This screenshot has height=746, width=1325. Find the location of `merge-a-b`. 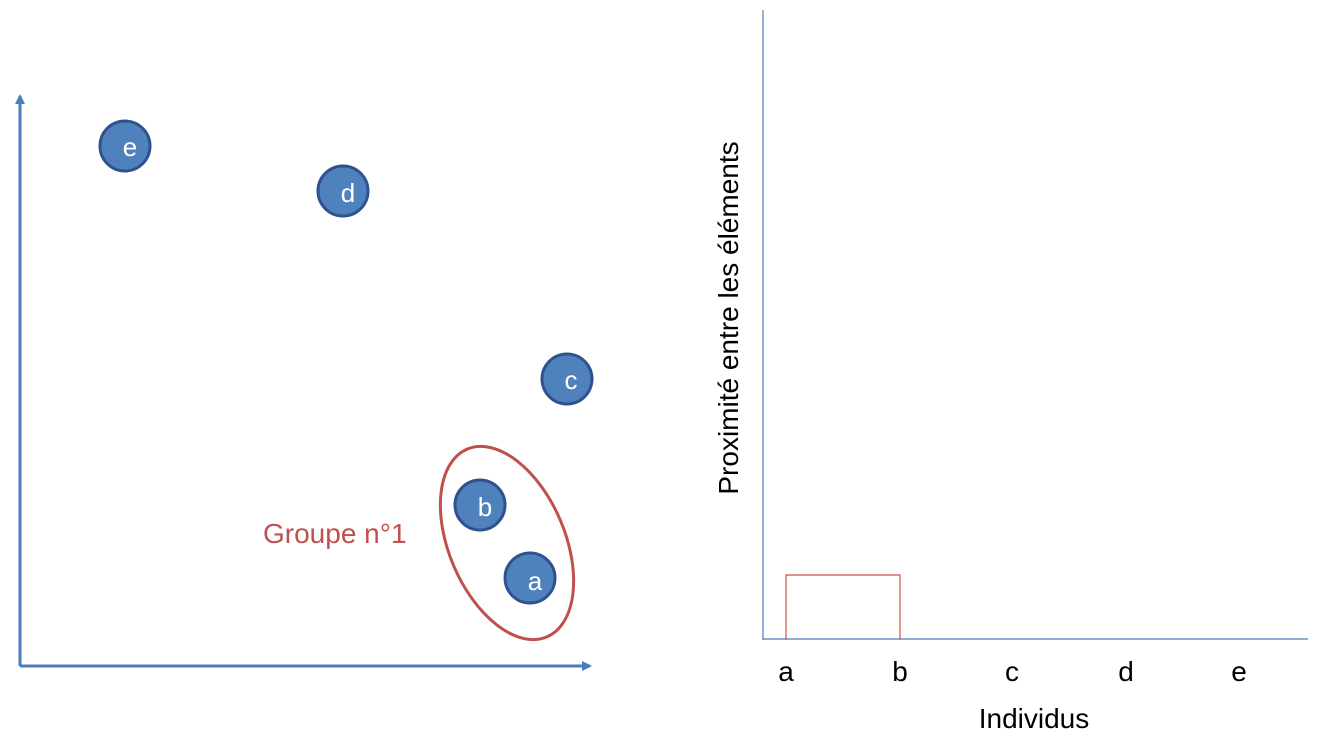

merge-a-b is located at coordinates (843, 607).